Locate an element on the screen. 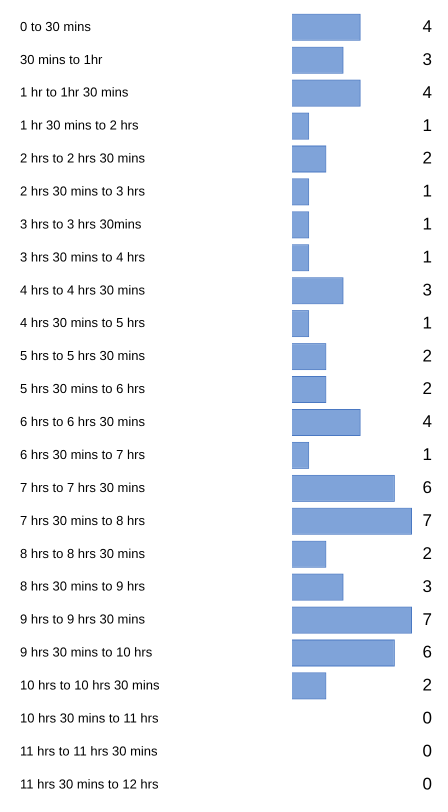 The width and height of the screenshot is (448, 812). y-tick-label: 9 hrs 30 mins to 10 hrs is located at coordinates (86, 652).